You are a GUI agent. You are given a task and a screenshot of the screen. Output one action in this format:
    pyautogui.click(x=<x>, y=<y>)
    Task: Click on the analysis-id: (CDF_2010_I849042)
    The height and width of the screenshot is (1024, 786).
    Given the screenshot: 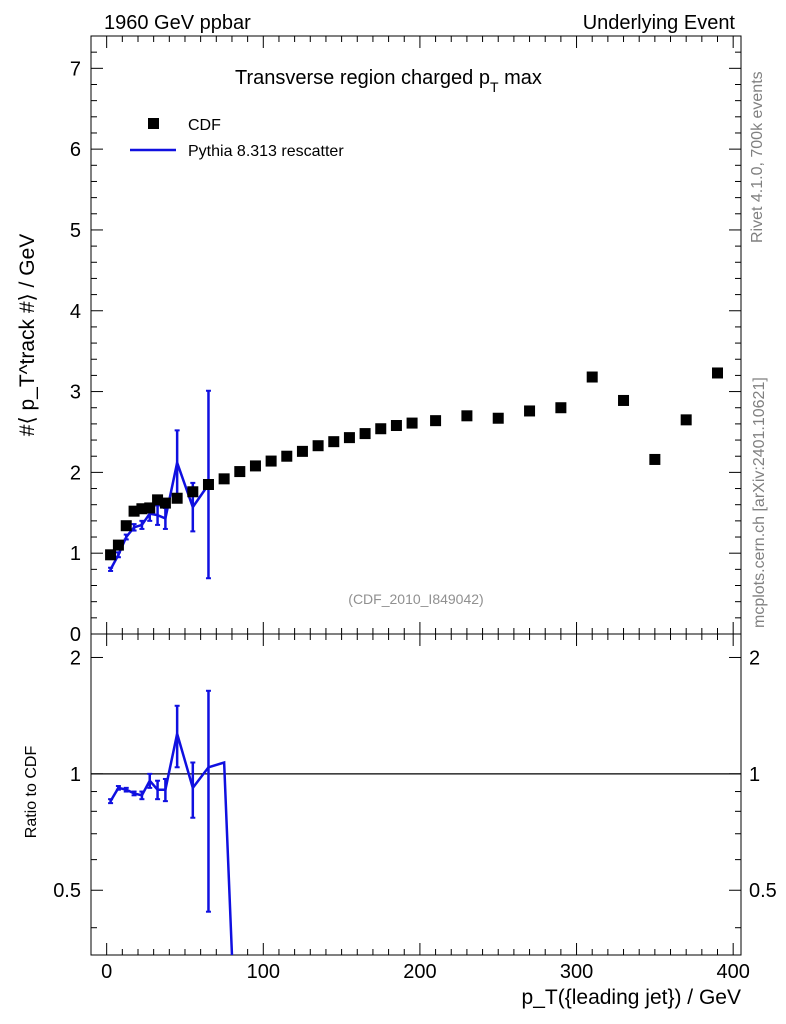 What is the action you would take?
    pyautogui.click(x=415, y=599)
    